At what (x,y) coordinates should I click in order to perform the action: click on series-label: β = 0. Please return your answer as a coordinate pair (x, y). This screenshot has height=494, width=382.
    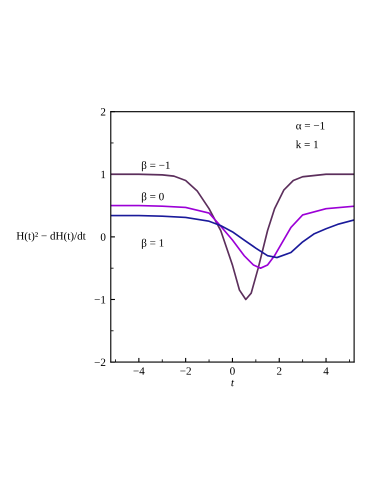
    Looking at the image, I should click on (153, 197).